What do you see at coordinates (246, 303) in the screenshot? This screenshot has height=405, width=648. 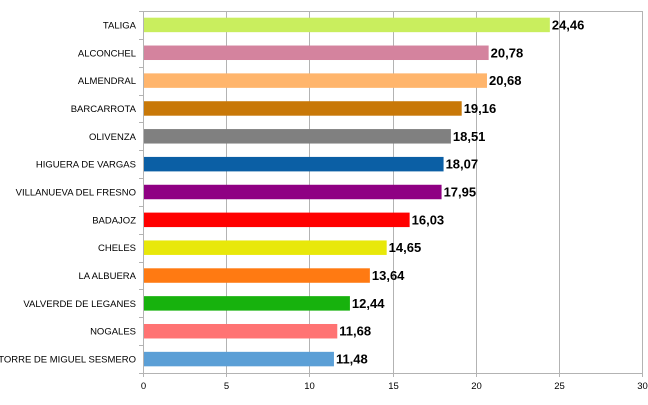 I see `bar-valverde-de-leganes` at bounding box center [246, 303].